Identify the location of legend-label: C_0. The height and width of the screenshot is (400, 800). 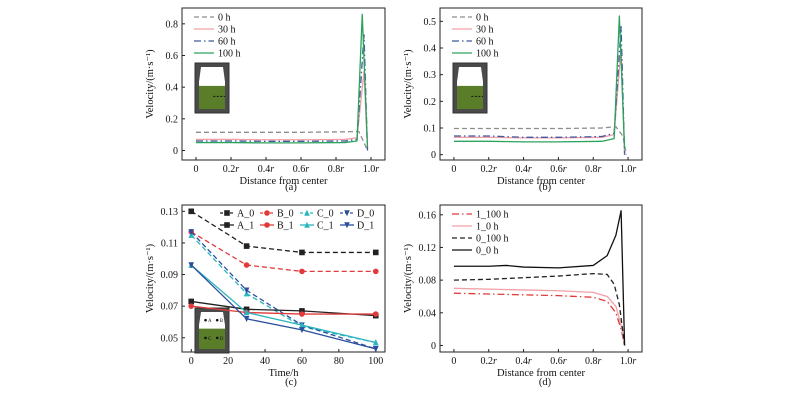
(325, 214).